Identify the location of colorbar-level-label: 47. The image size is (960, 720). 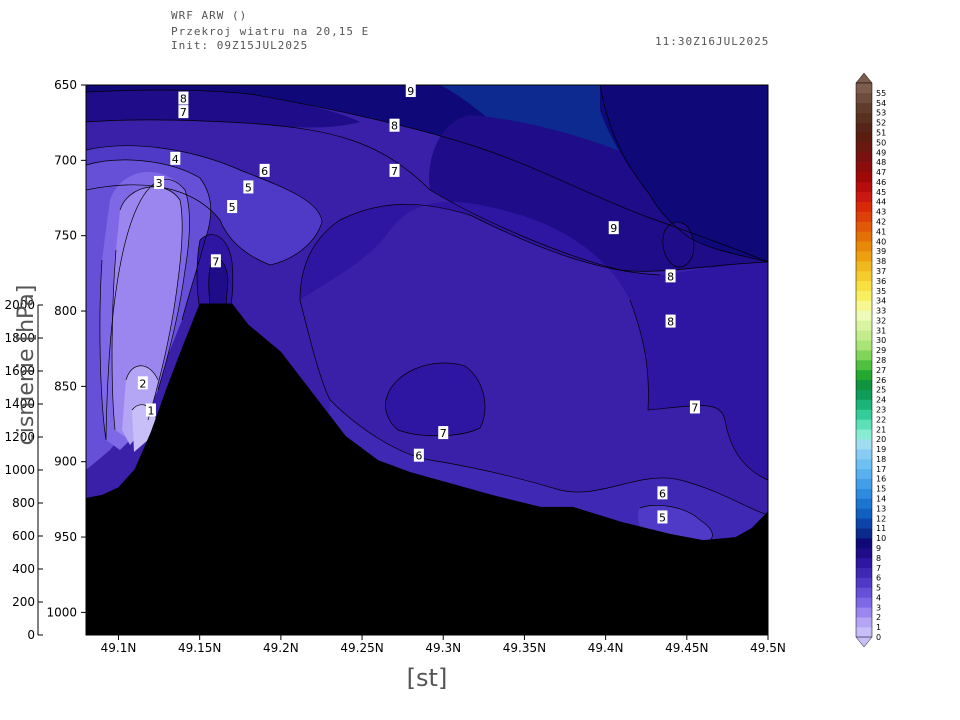
(881, 172).